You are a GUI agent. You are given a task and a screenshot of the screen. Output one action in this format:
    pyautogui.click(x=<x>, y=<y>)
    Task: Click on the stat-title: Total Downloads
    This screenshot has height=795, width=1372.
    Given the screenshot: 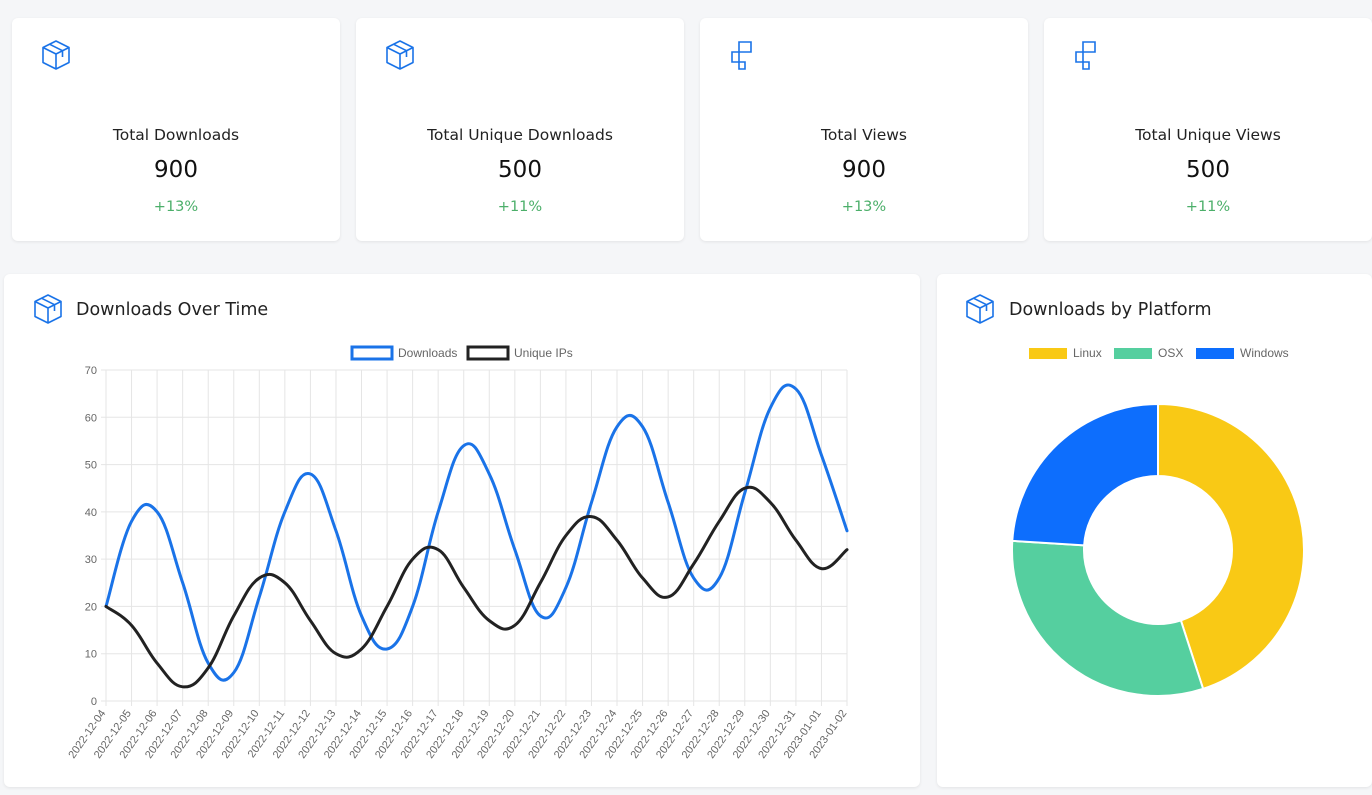 What is the action you would take?
    pyautogui.click(x=176, y=135)
    